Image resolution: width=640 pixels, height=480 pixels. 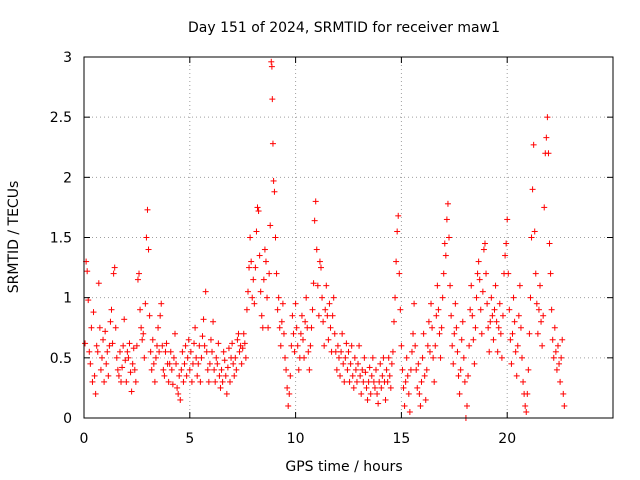 What do you see at coordinates (343, 467) in the screenshot?
I see `x-axis-title: GPS time / hours` at bounding box center [343, 467].